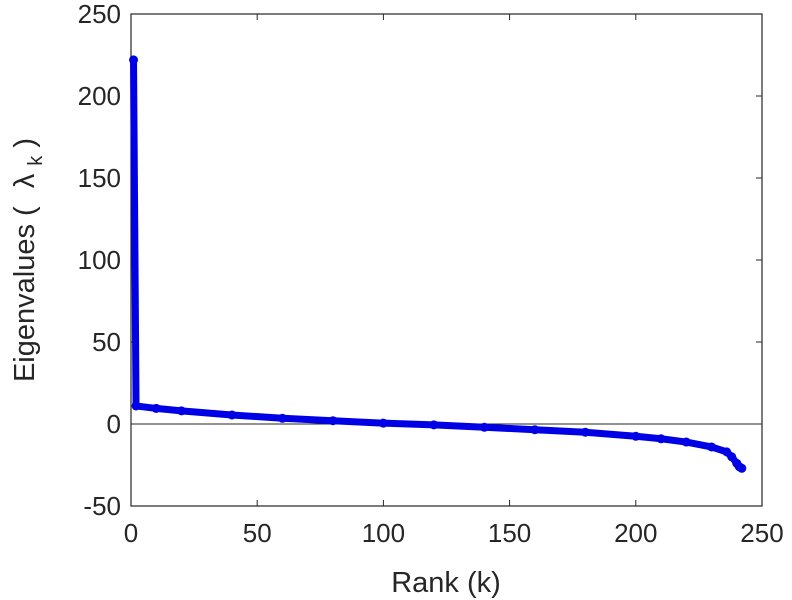  What do you see at coordinates (131, 533) in the screenshot?
I see `x-tick-label: 0` at bounding box center [131, 533].